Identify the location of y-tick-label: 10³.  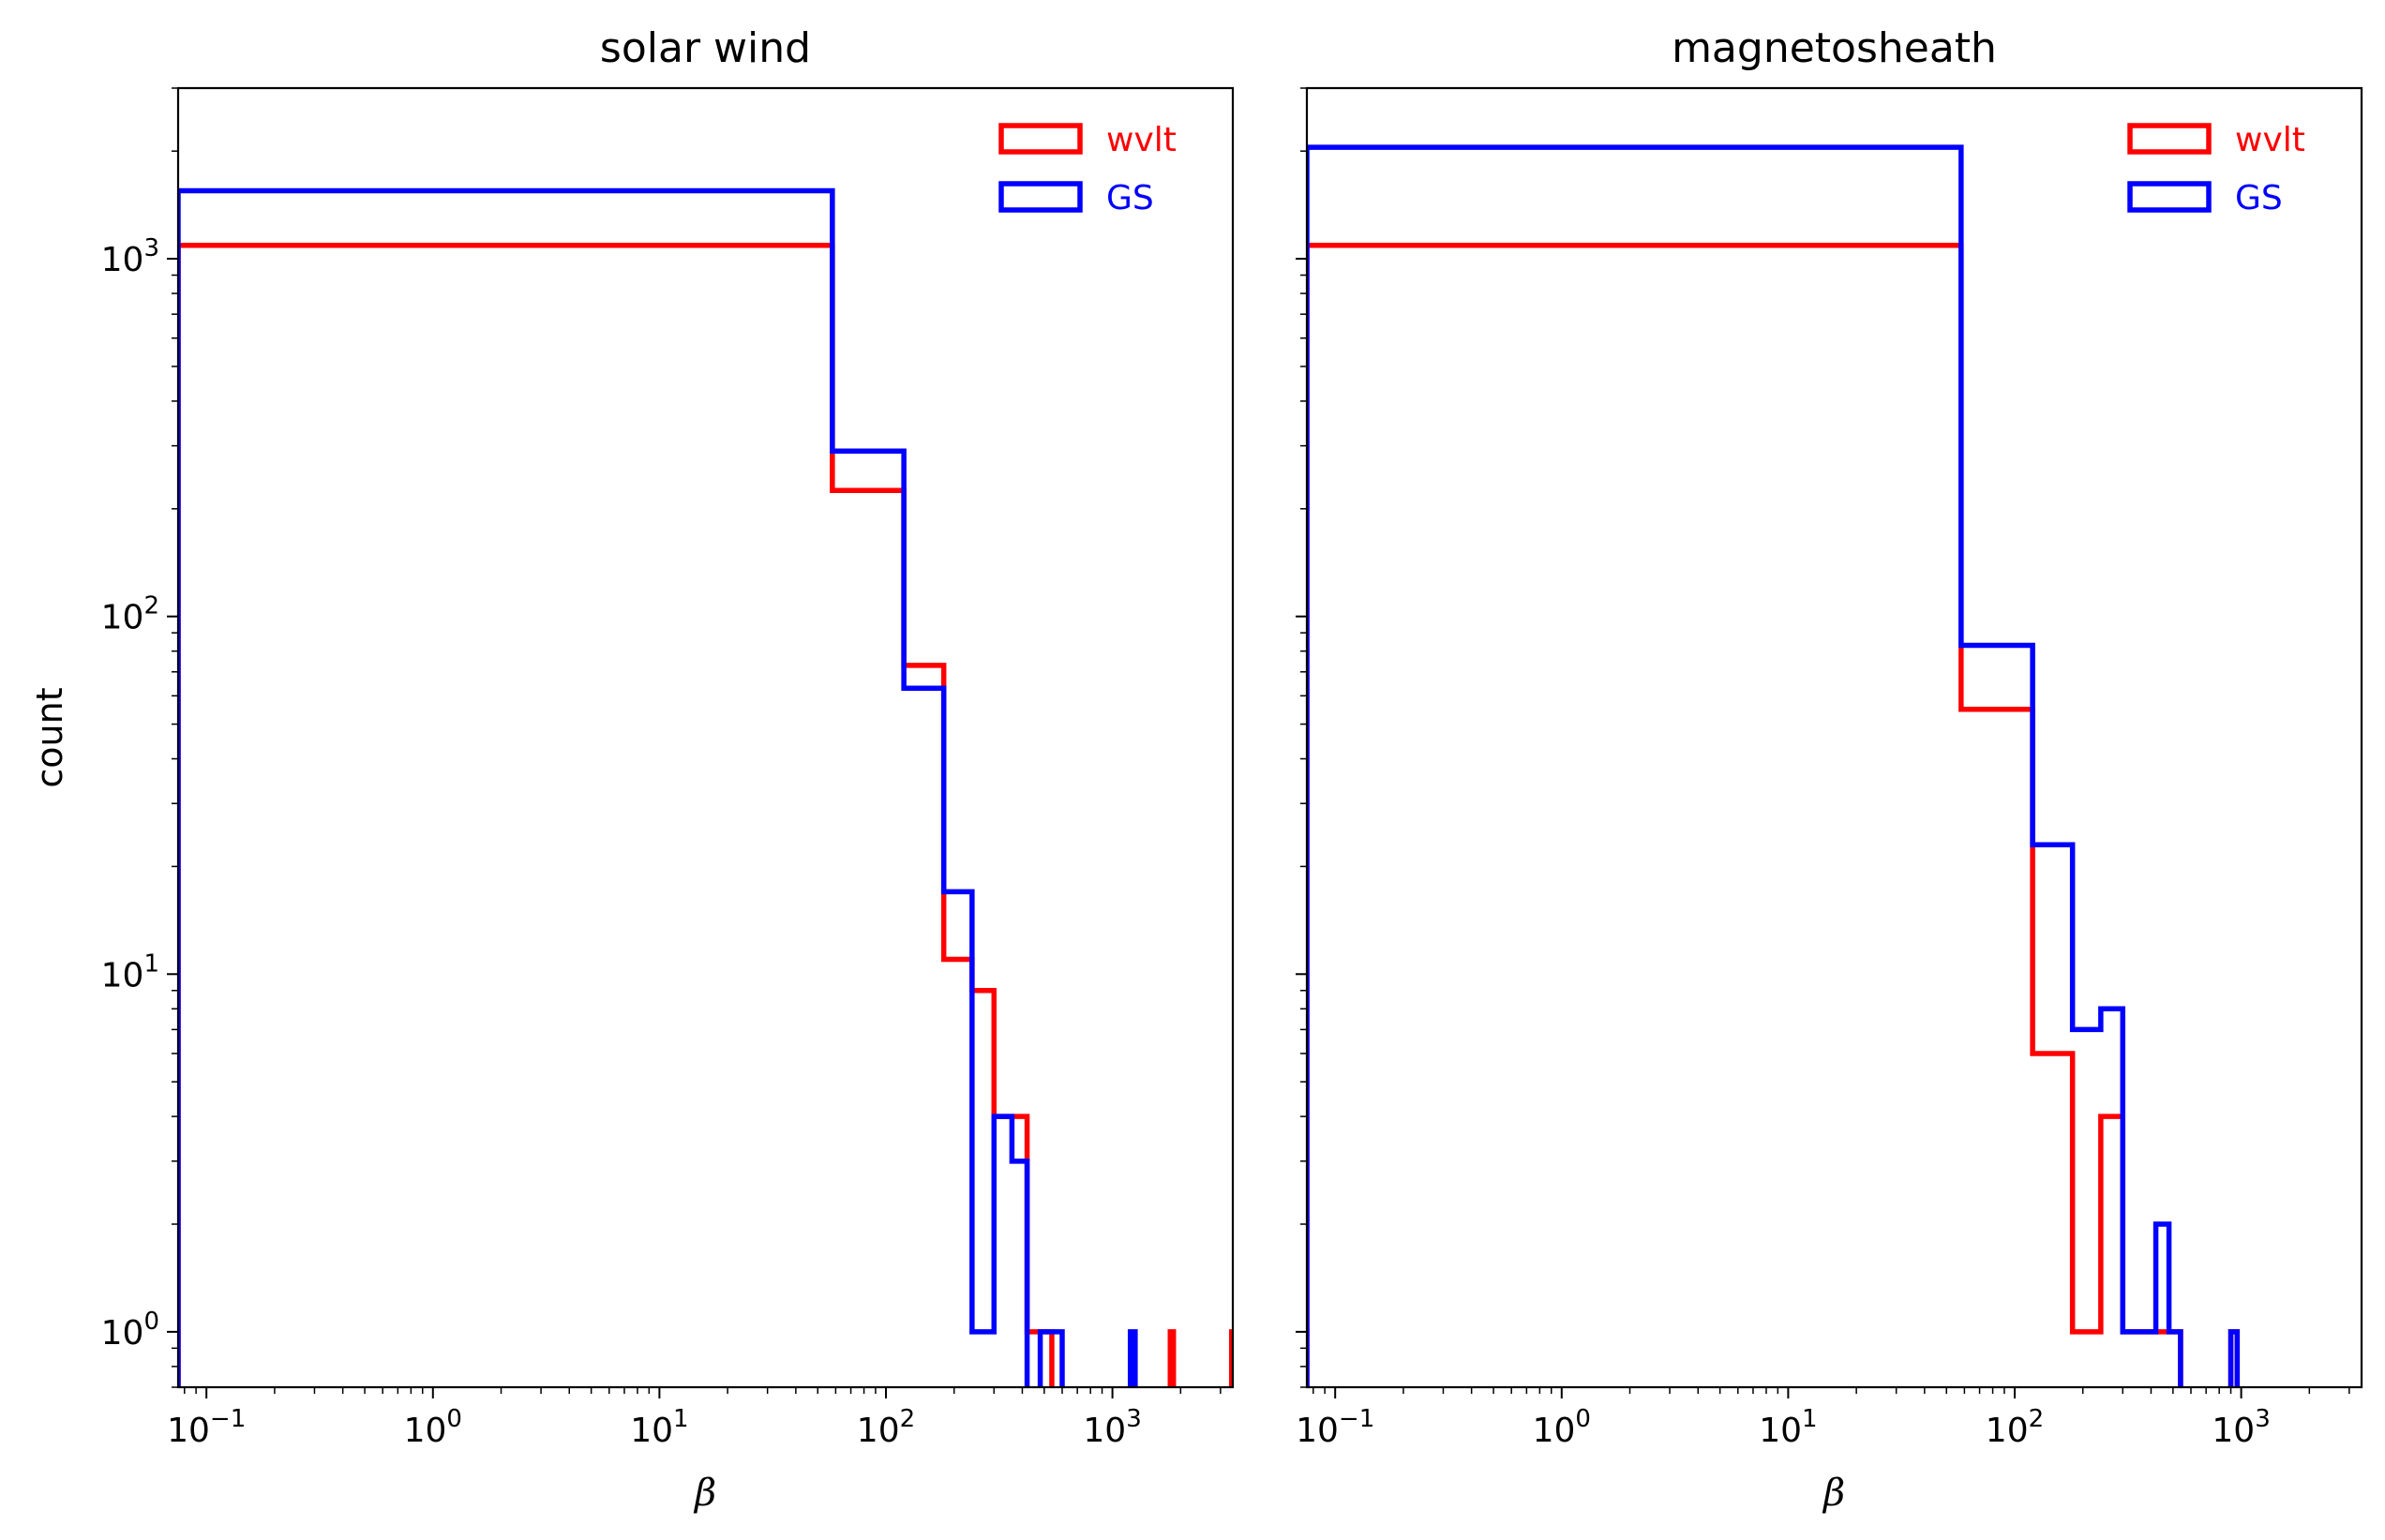
(130, 256).